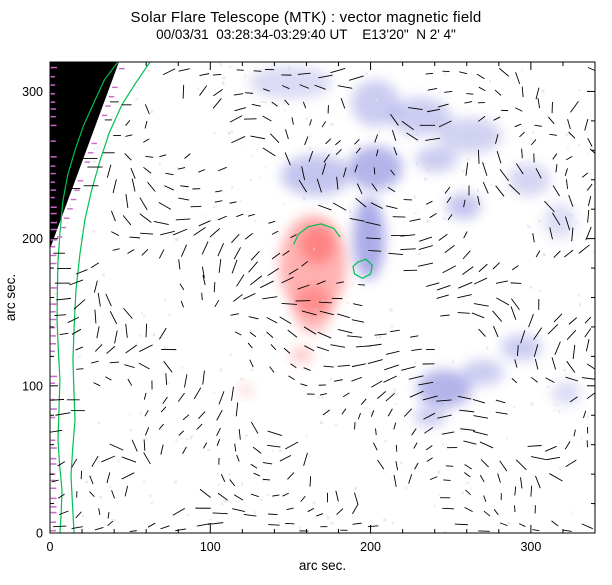  Describe the element at coordinates (529, 179) in the screenshot. I see `polarity-blob-negative` at that location.